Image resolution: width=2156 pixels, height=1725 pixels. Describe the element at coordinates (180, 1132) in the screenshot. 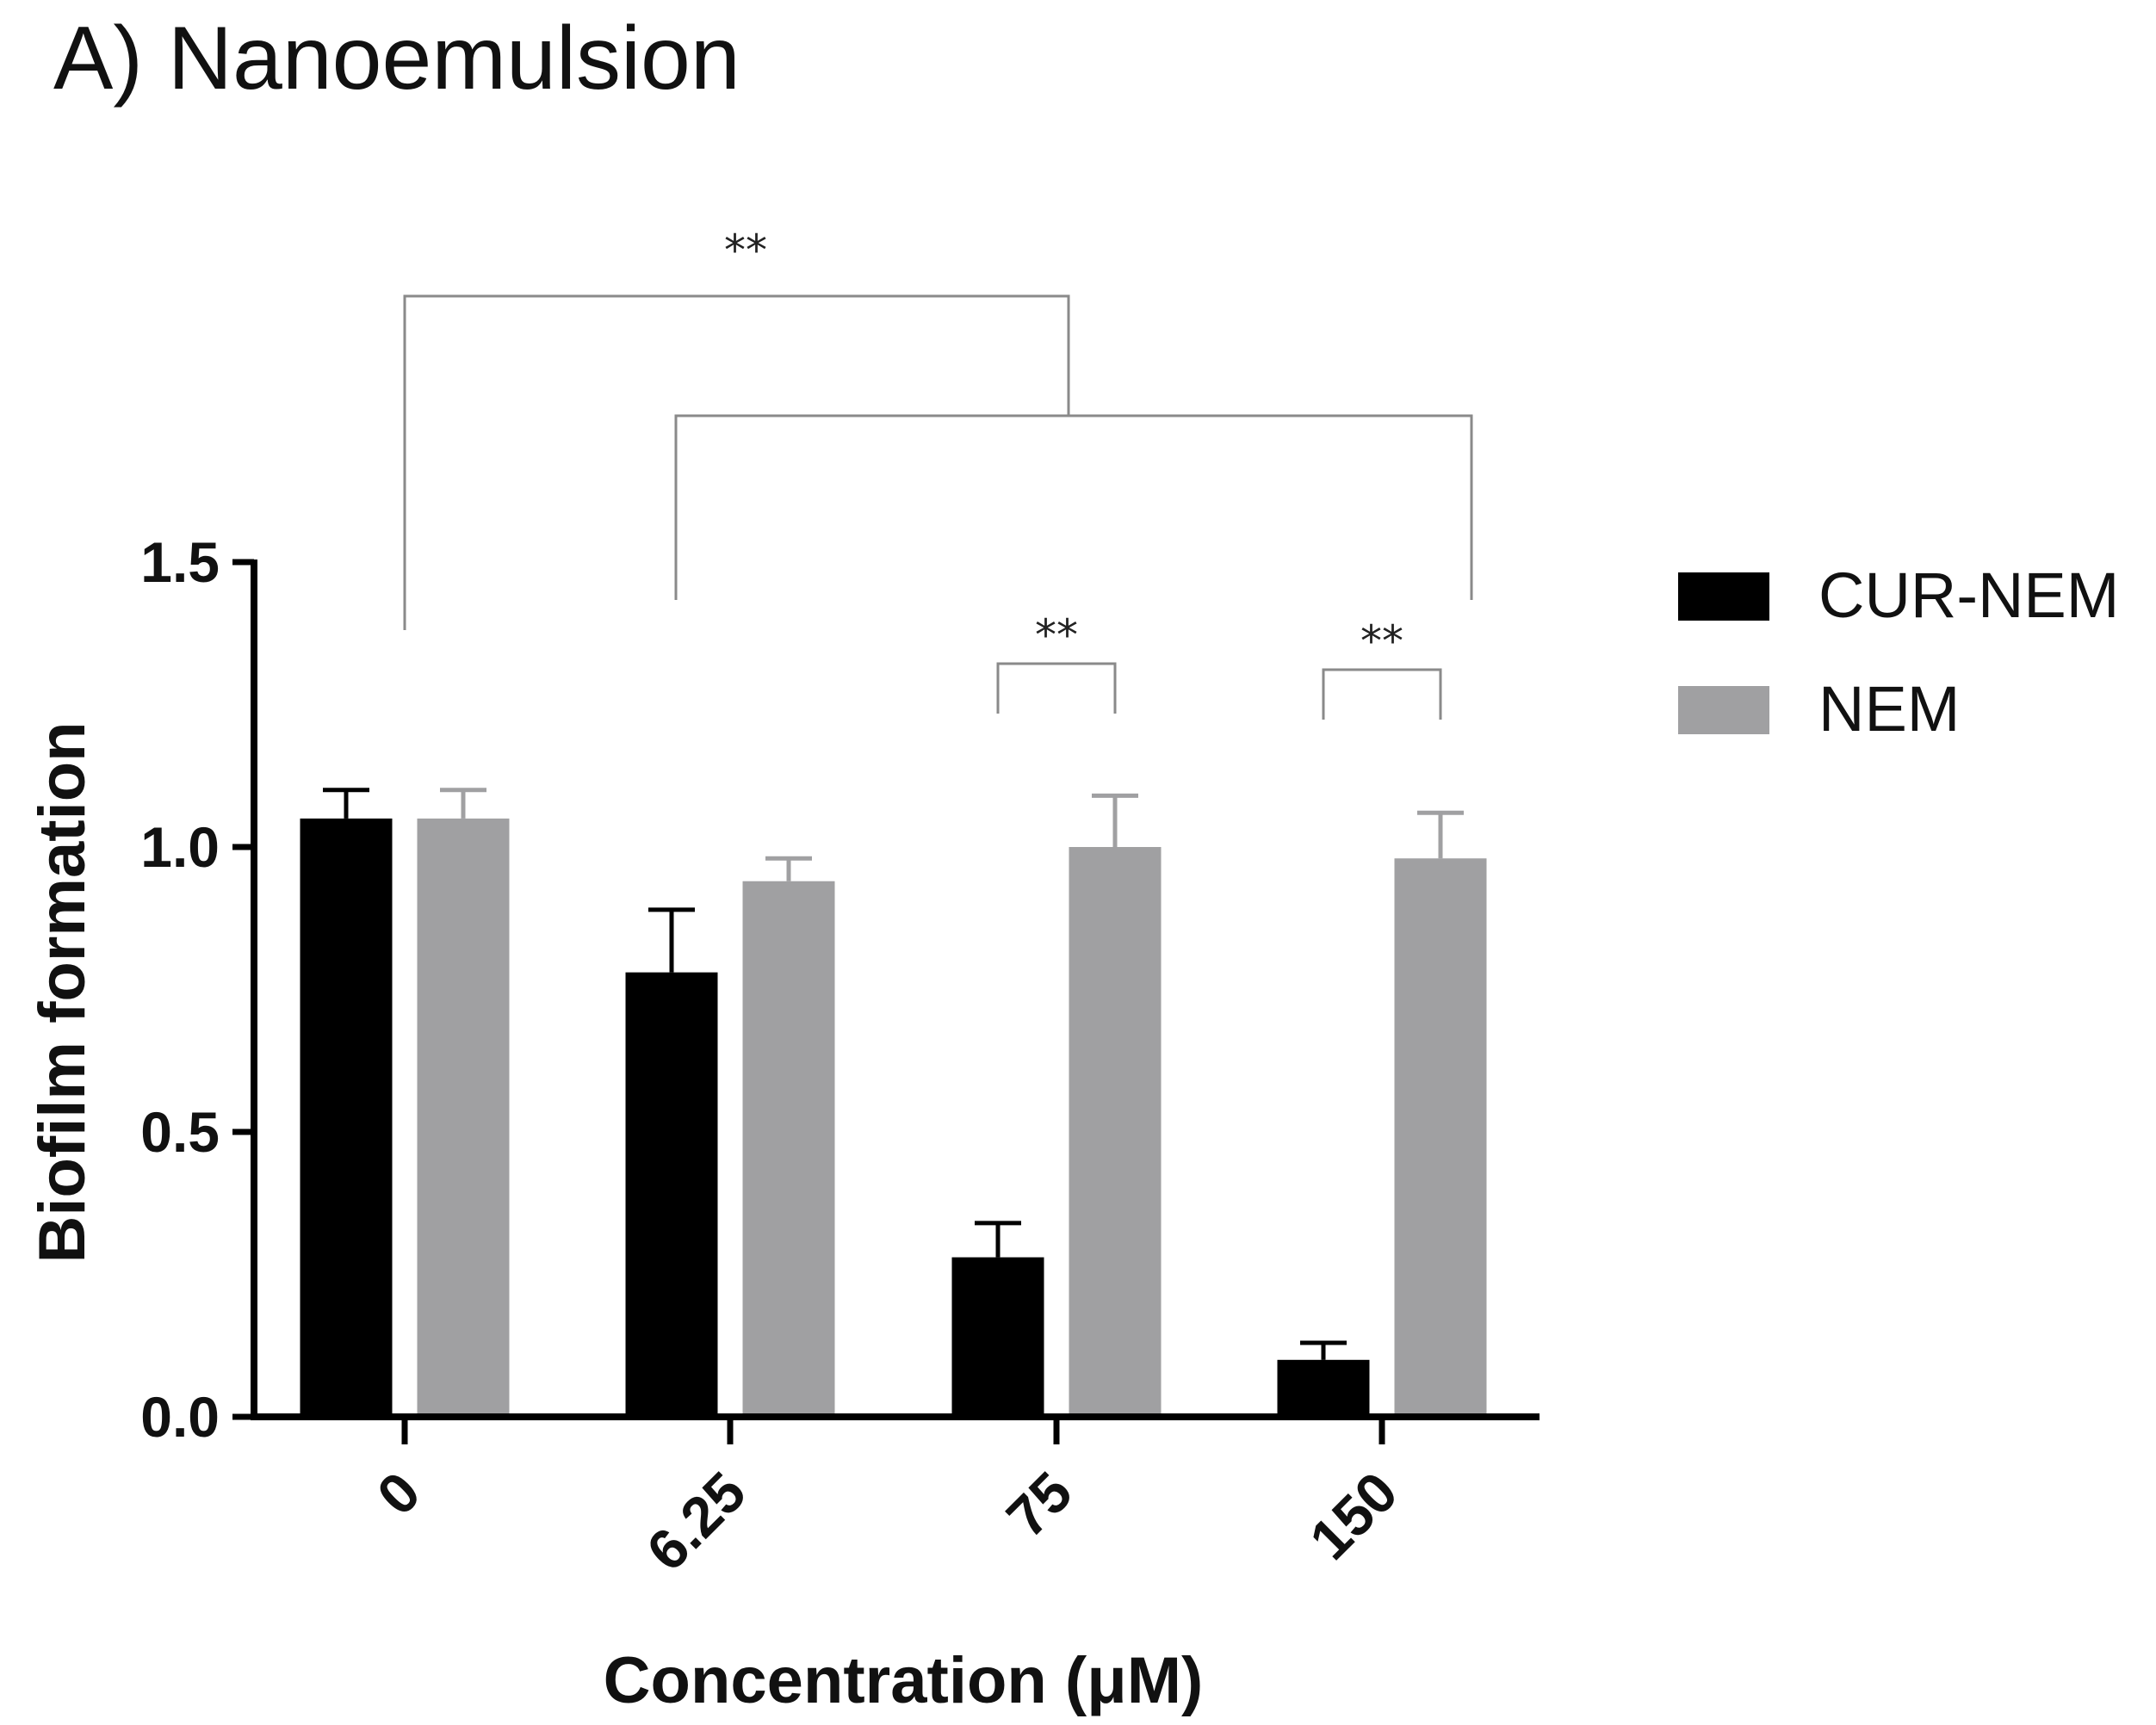

I see `y-tick-label: 0.5` at that location.